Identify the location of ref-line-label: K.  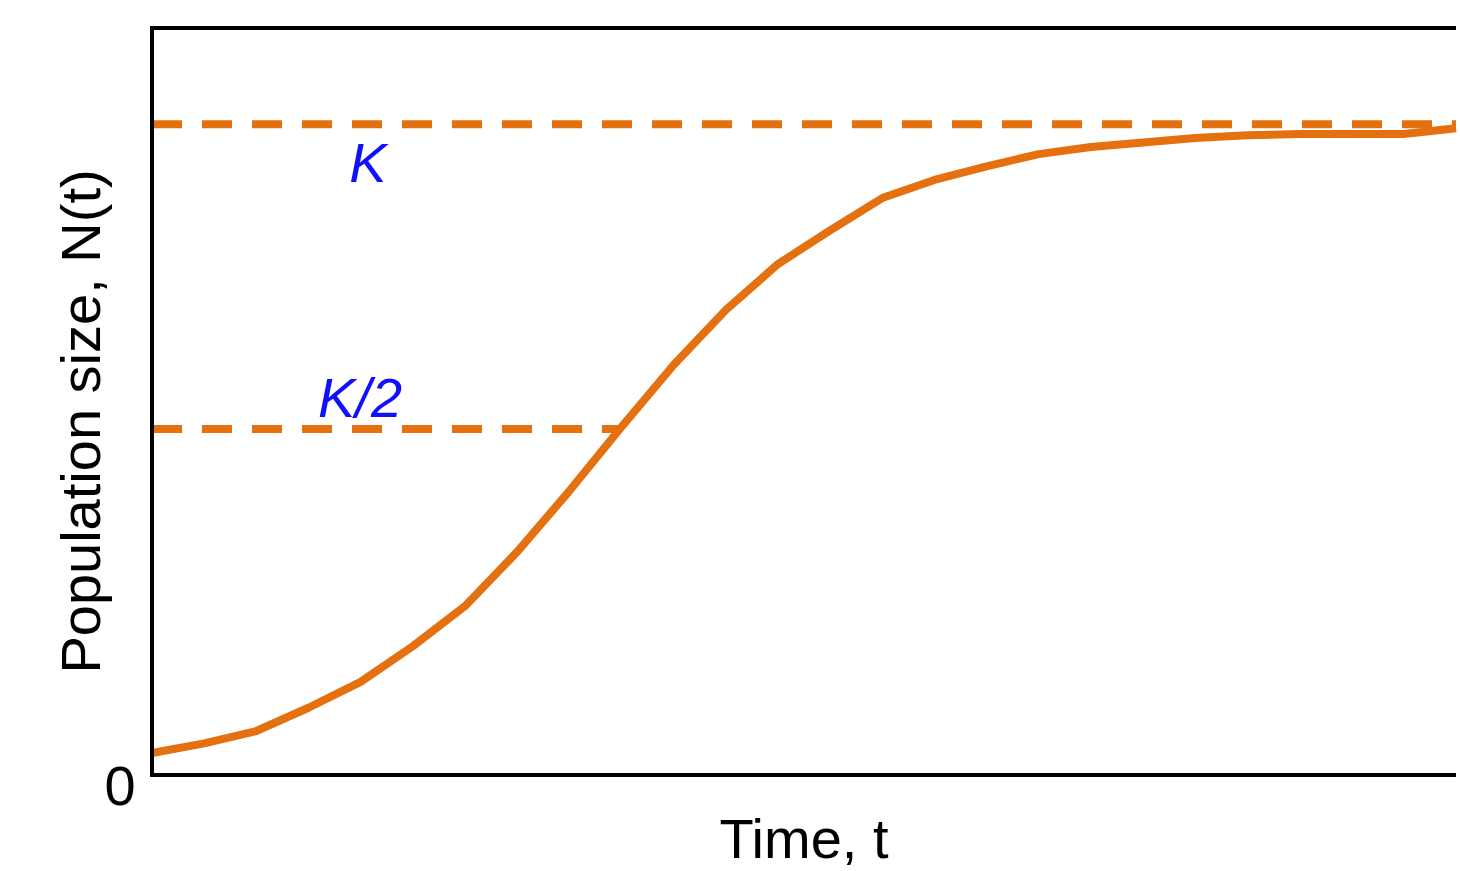
(369, 163).